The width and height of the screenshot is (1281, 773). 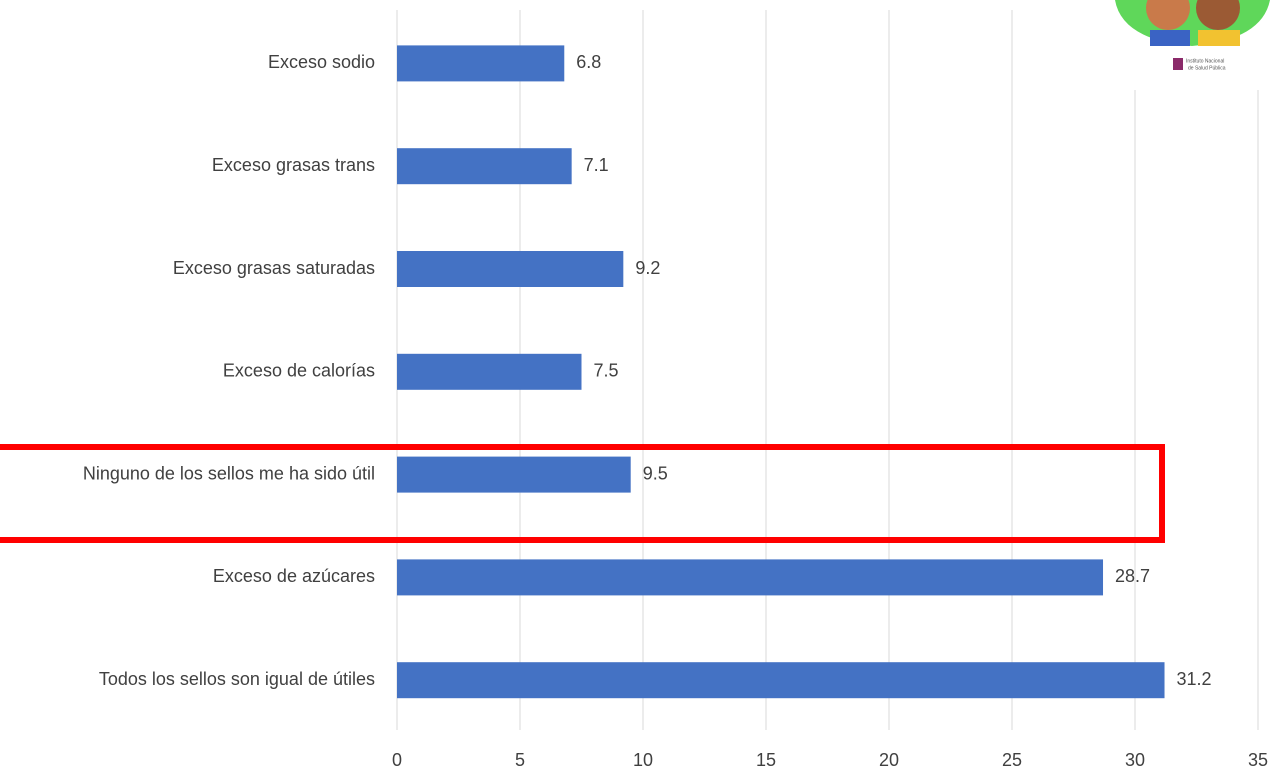 I want to click on y-tick-label: Exceso grasas trans, so click(x=293, y=165).